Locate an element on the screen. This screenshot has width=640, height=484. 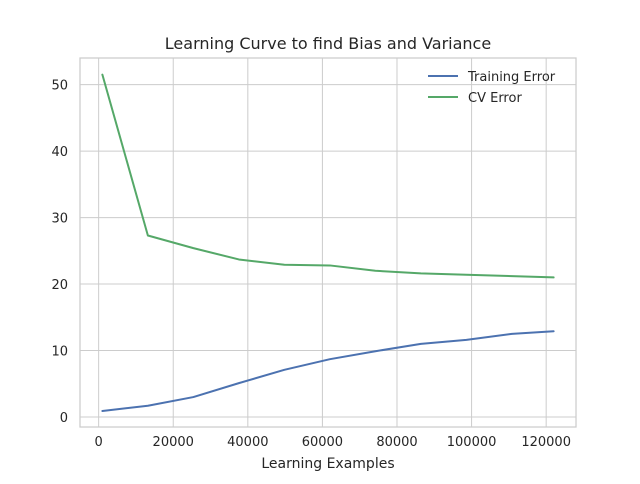
y-tick-label: 10 is located at coordinates (59, 352).